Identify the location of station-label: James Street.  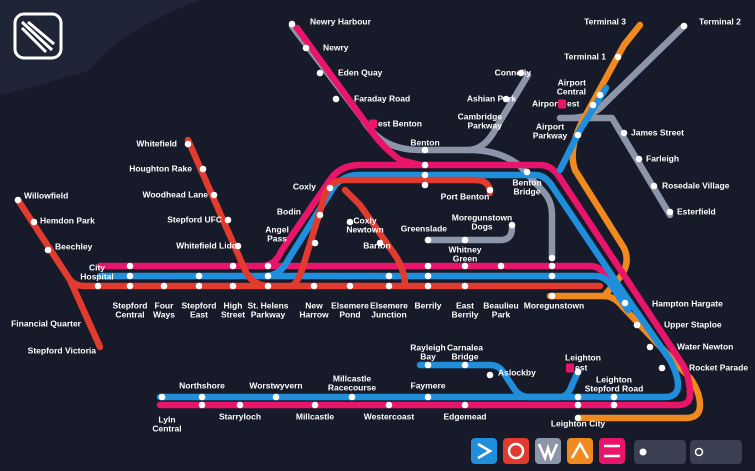
(657, 132).